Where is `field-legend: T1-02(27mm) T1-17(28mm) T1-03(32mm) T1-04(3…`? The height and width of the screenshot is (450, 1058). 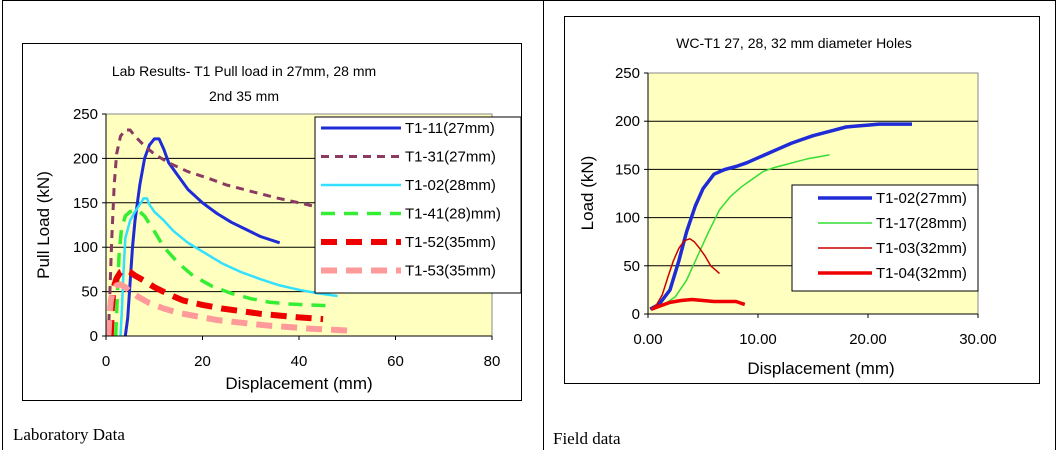
field-legend: T1-02(27mm) T1-17(28mm) T1-03(32mm) T1-04(3… is located at coordinates (885, 238).